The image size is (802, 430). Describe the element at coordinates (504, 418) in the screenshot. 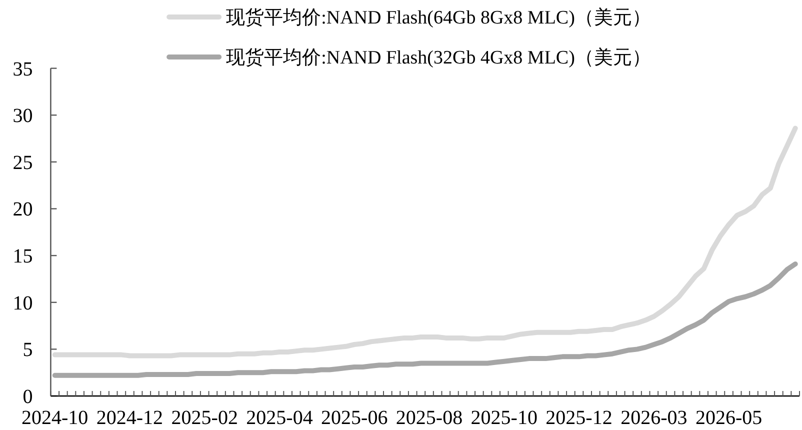

I see `x-tick-label: 2025-10` at that location.